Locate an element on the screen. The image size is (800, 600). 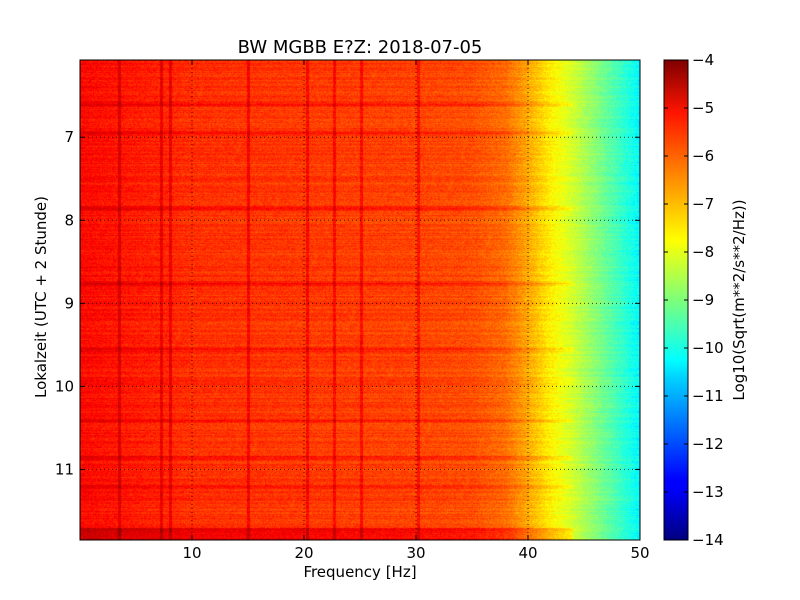
x-tick-label: 40 is located at coordinates (527, 553).